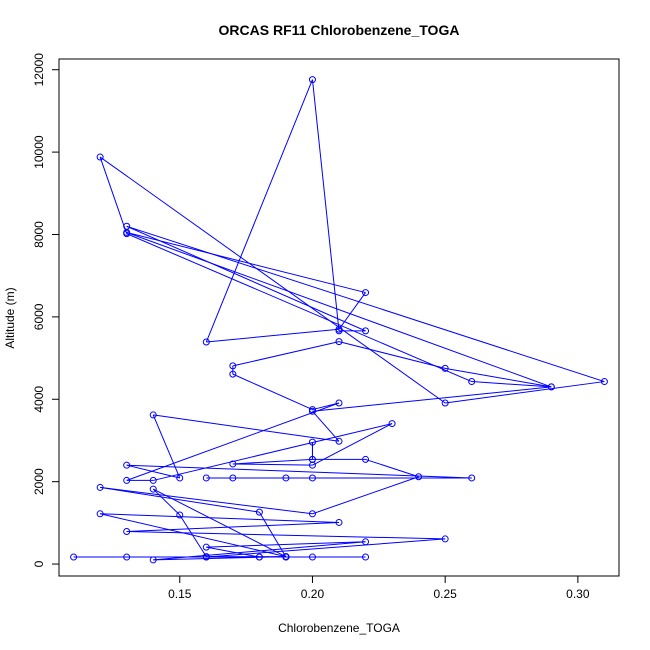  I want to click on x-axis: 0.15 0.20 0.25 0.30, so click(379, 588).